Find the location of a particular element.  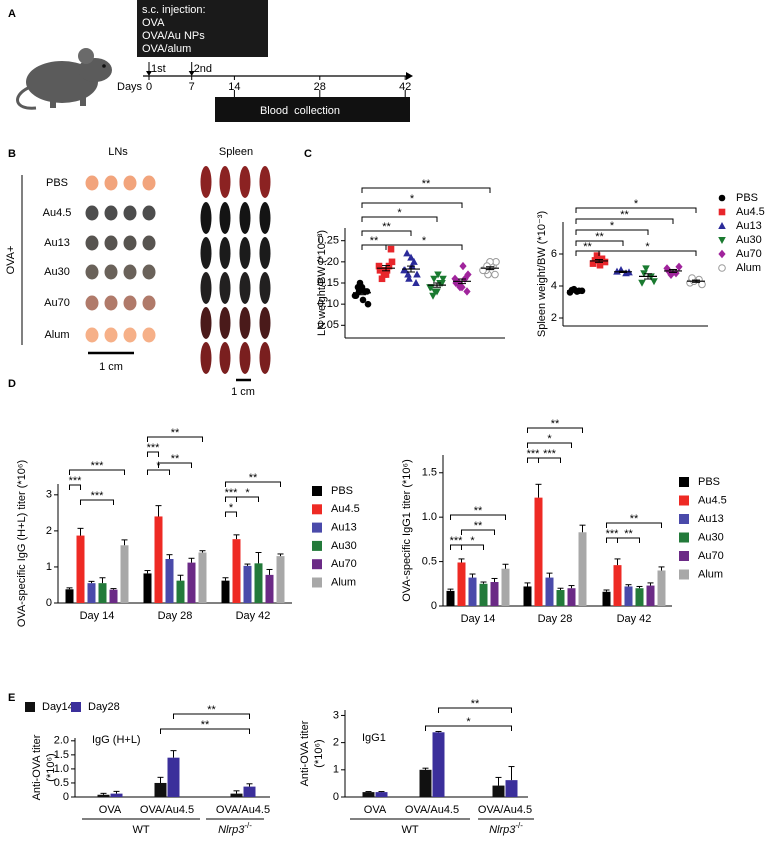

legend-label: Au4.5 is located at coordinates (750, 212).